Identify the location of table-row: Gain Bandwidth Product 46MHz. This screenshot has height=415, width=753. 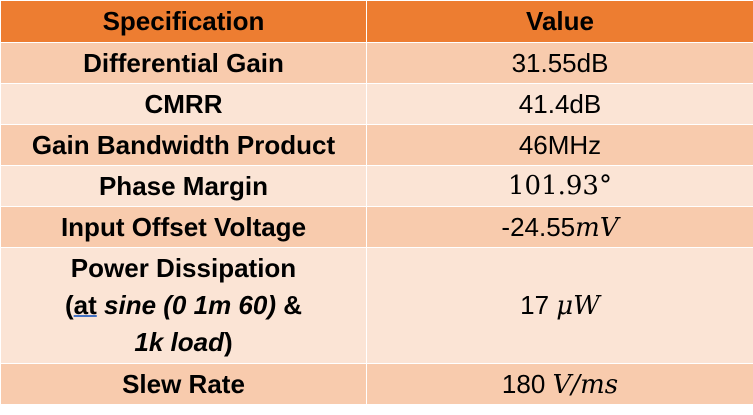
(376, 145).